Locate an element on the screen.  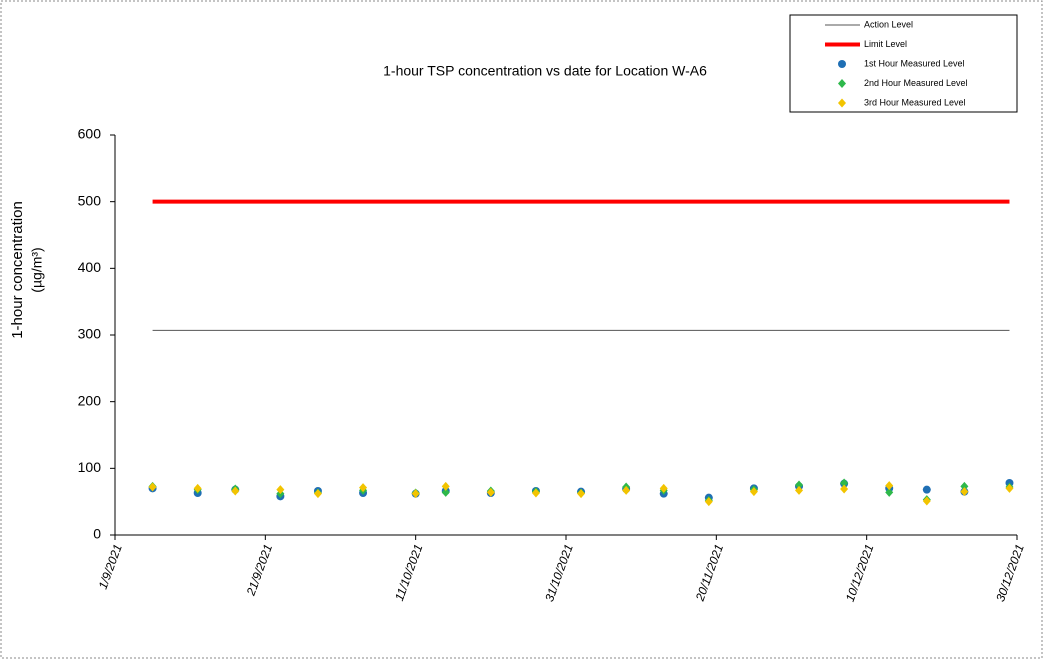
y-axis-label: 1-hour concentration is located at coordinates (17, 270).